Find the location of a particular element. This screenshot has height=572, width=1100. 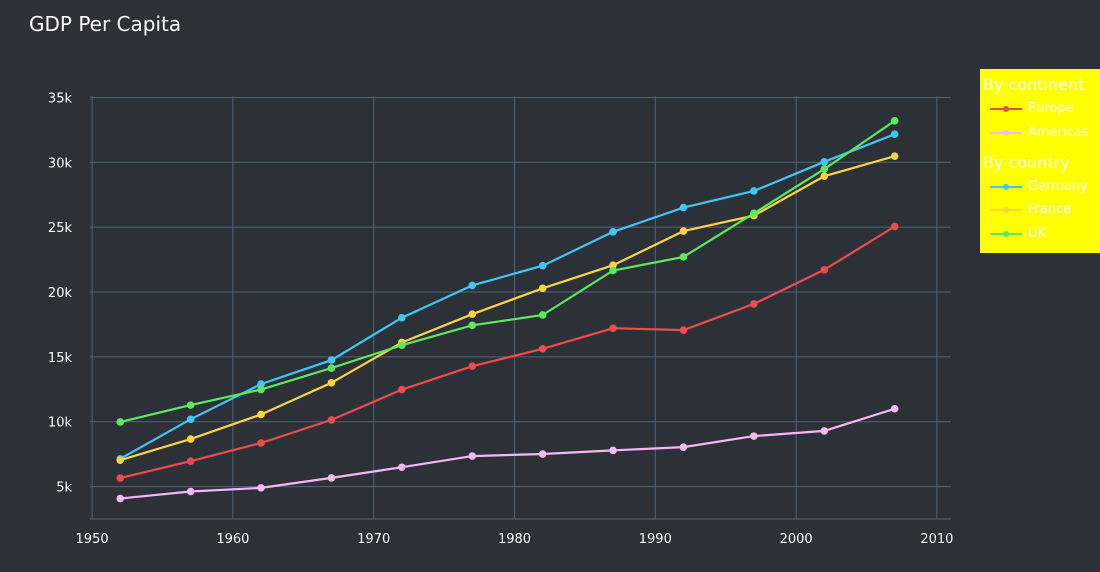

legend-label-uk: UK is located at coordinates (1037, 233).